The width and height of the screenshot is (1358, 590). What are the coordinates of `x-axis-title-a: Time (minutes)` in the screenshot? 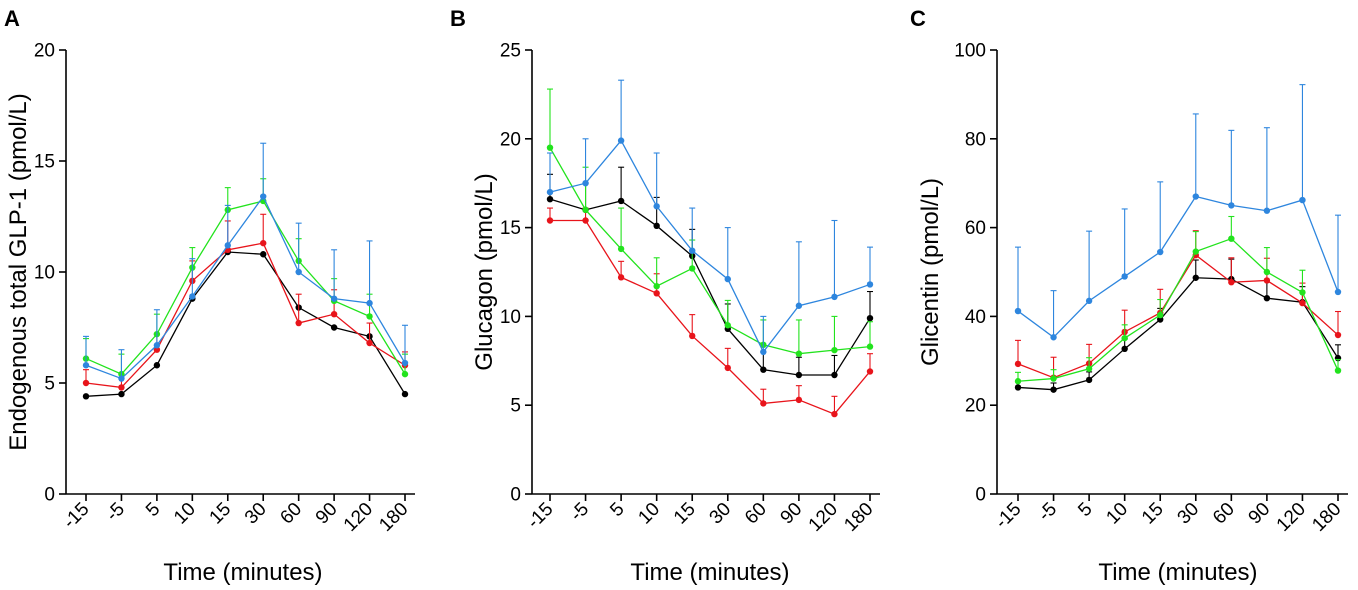 It's located at (242, 572).